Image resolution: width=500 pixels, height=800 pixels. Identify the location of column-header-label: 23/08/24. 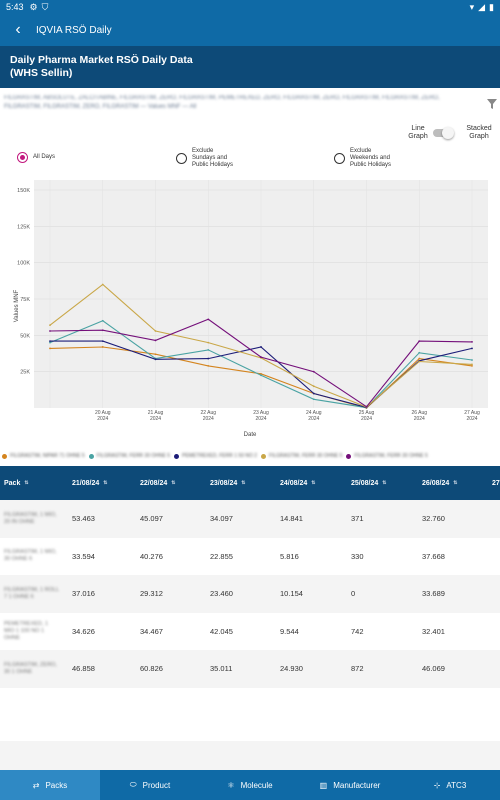
(224, 483).